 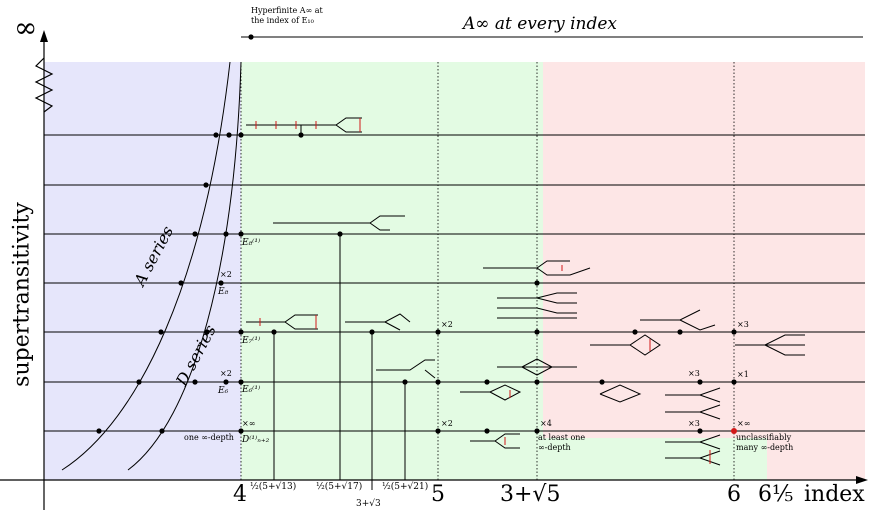 What do you see at coordinates (339, 307) in the screenshot?
I see `index-stems` at bounding box center [339, 307].